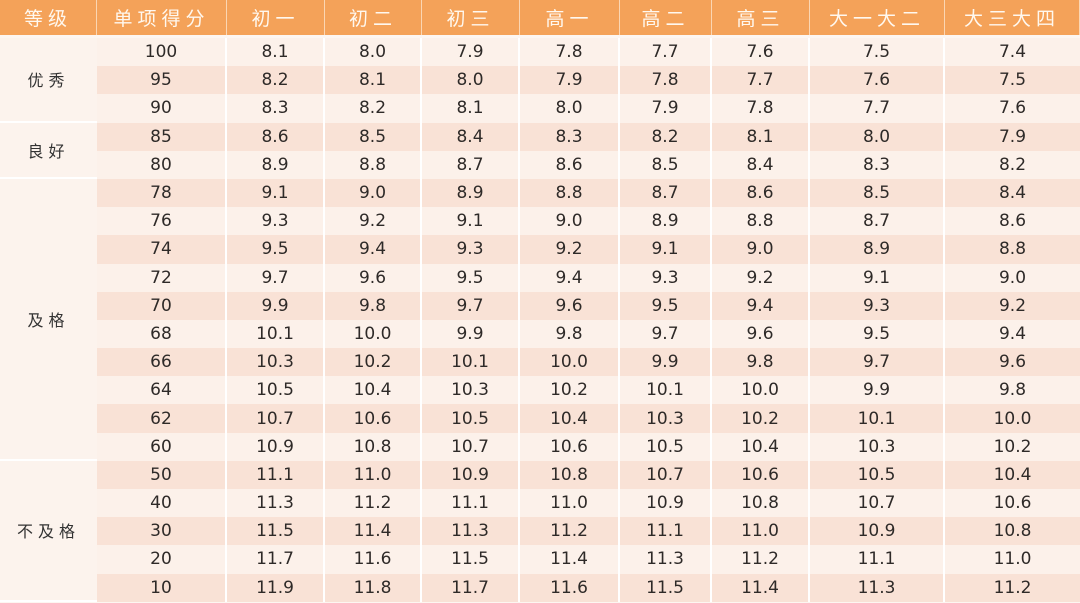 The width and height of the screenshot is (1080, 603). I want to click on time-cell: 10.3, so click(276, 362).